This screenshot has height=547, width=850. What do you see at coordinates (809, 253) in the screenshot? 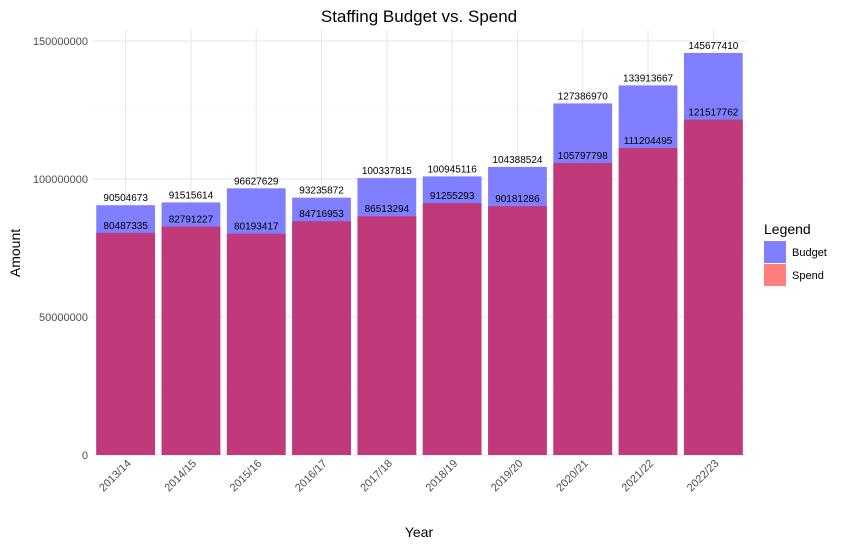
I see `budget-legend-label: Budget` at bounding box center [809, 253].